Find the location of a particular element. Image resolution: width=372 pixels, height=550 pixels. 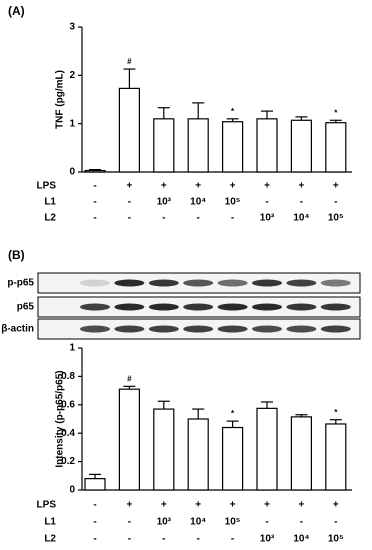

blot-label: p65 is located at coordinates (26, 307).